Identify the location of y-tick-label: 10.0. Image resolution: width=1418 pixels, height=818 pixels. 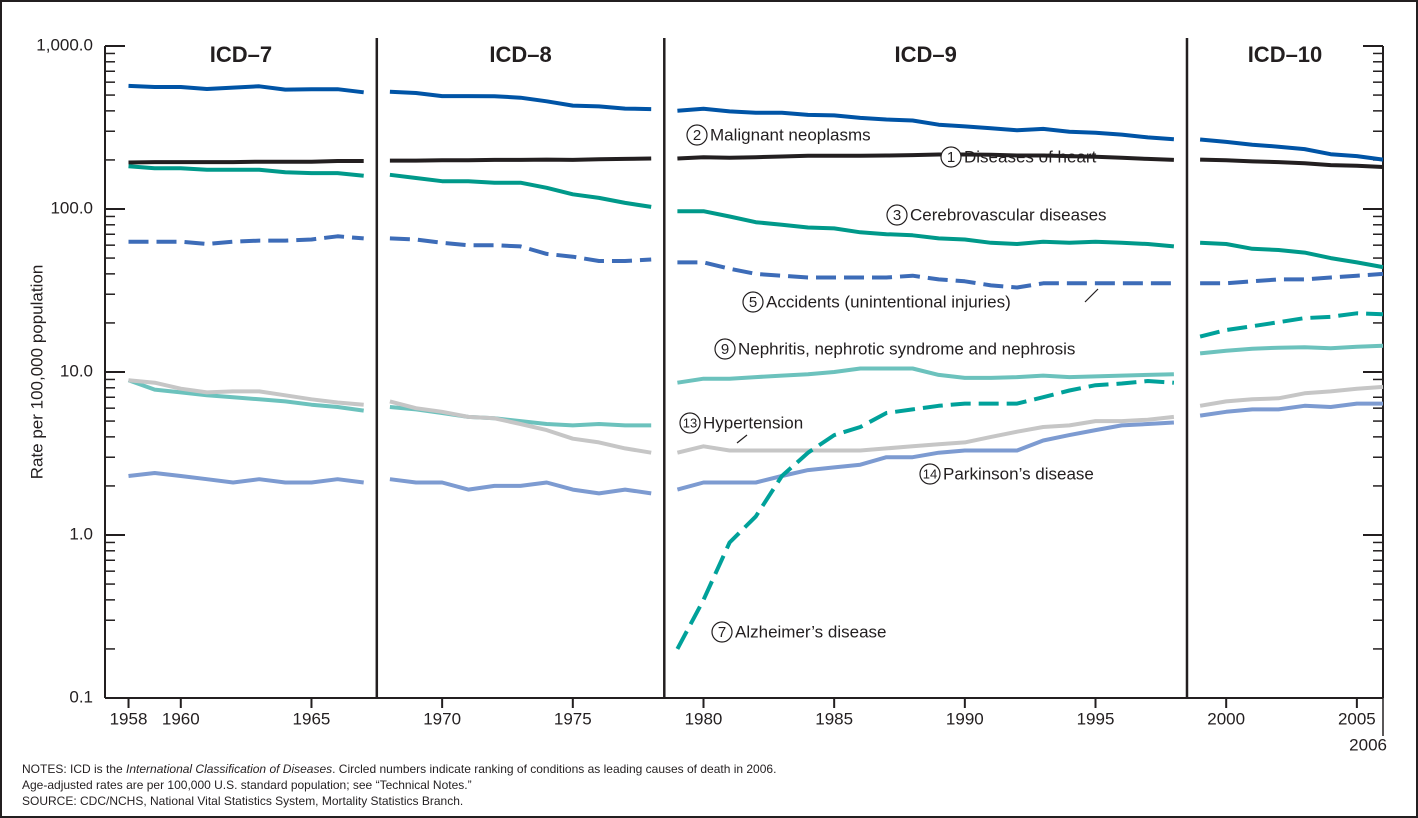
(76, 370).